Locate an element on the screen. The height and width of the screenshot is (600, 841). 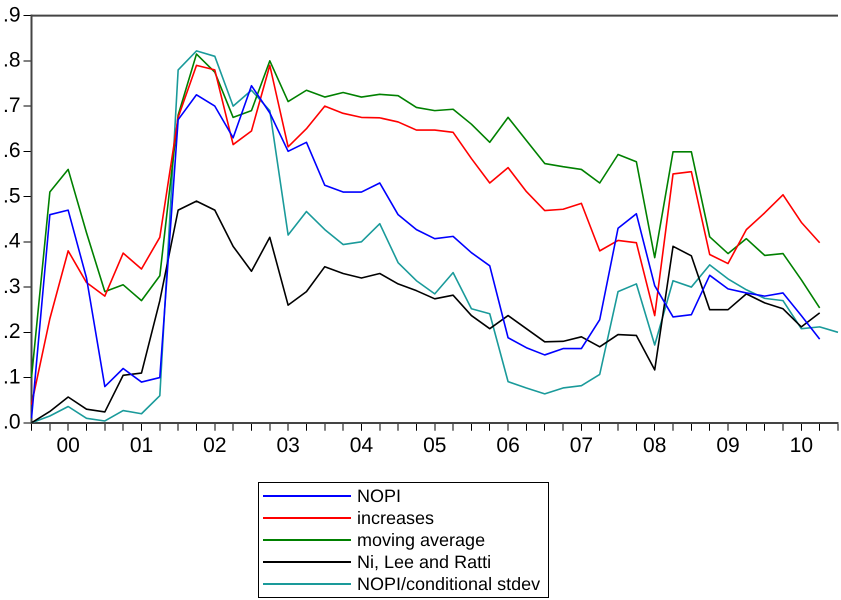
legend-label: NOPI is located at coordinates (379, 496).